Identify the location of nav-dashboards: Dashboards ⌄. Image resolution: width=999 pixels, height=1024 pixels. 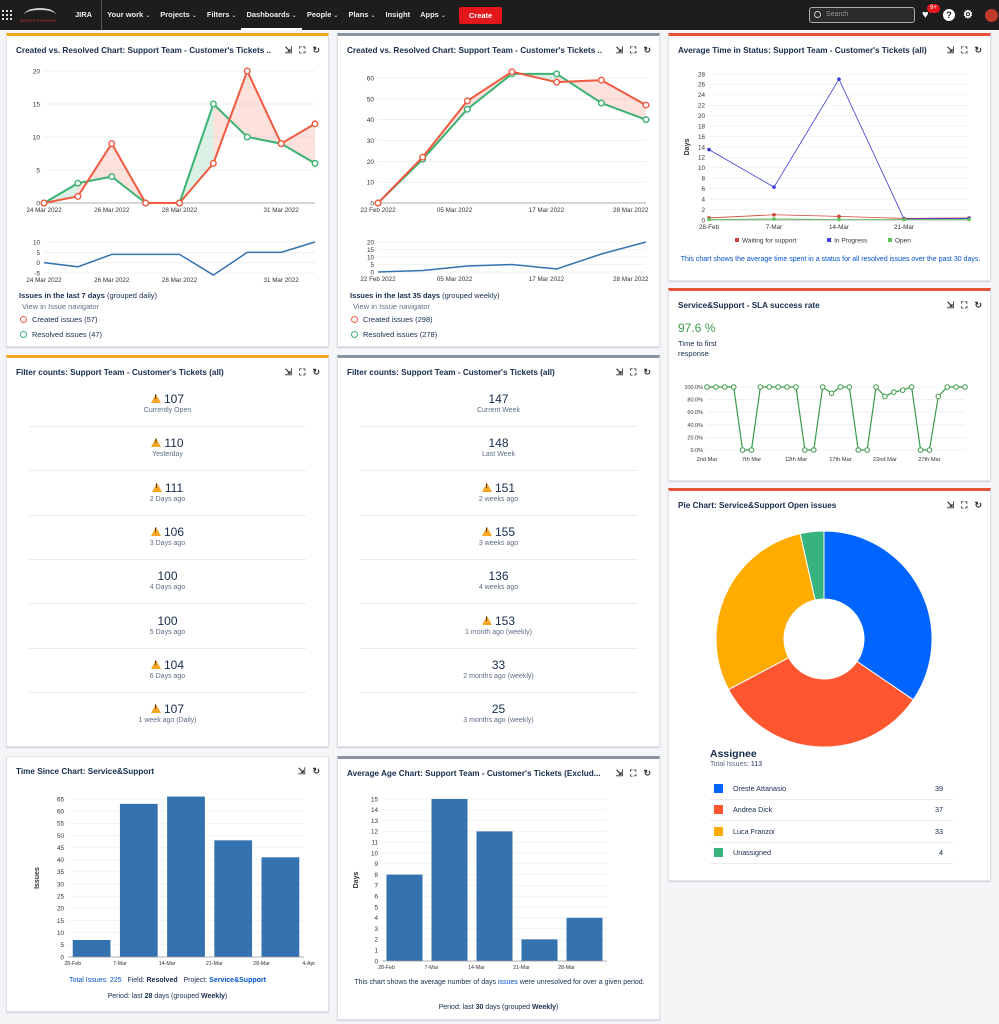
(271, 15).